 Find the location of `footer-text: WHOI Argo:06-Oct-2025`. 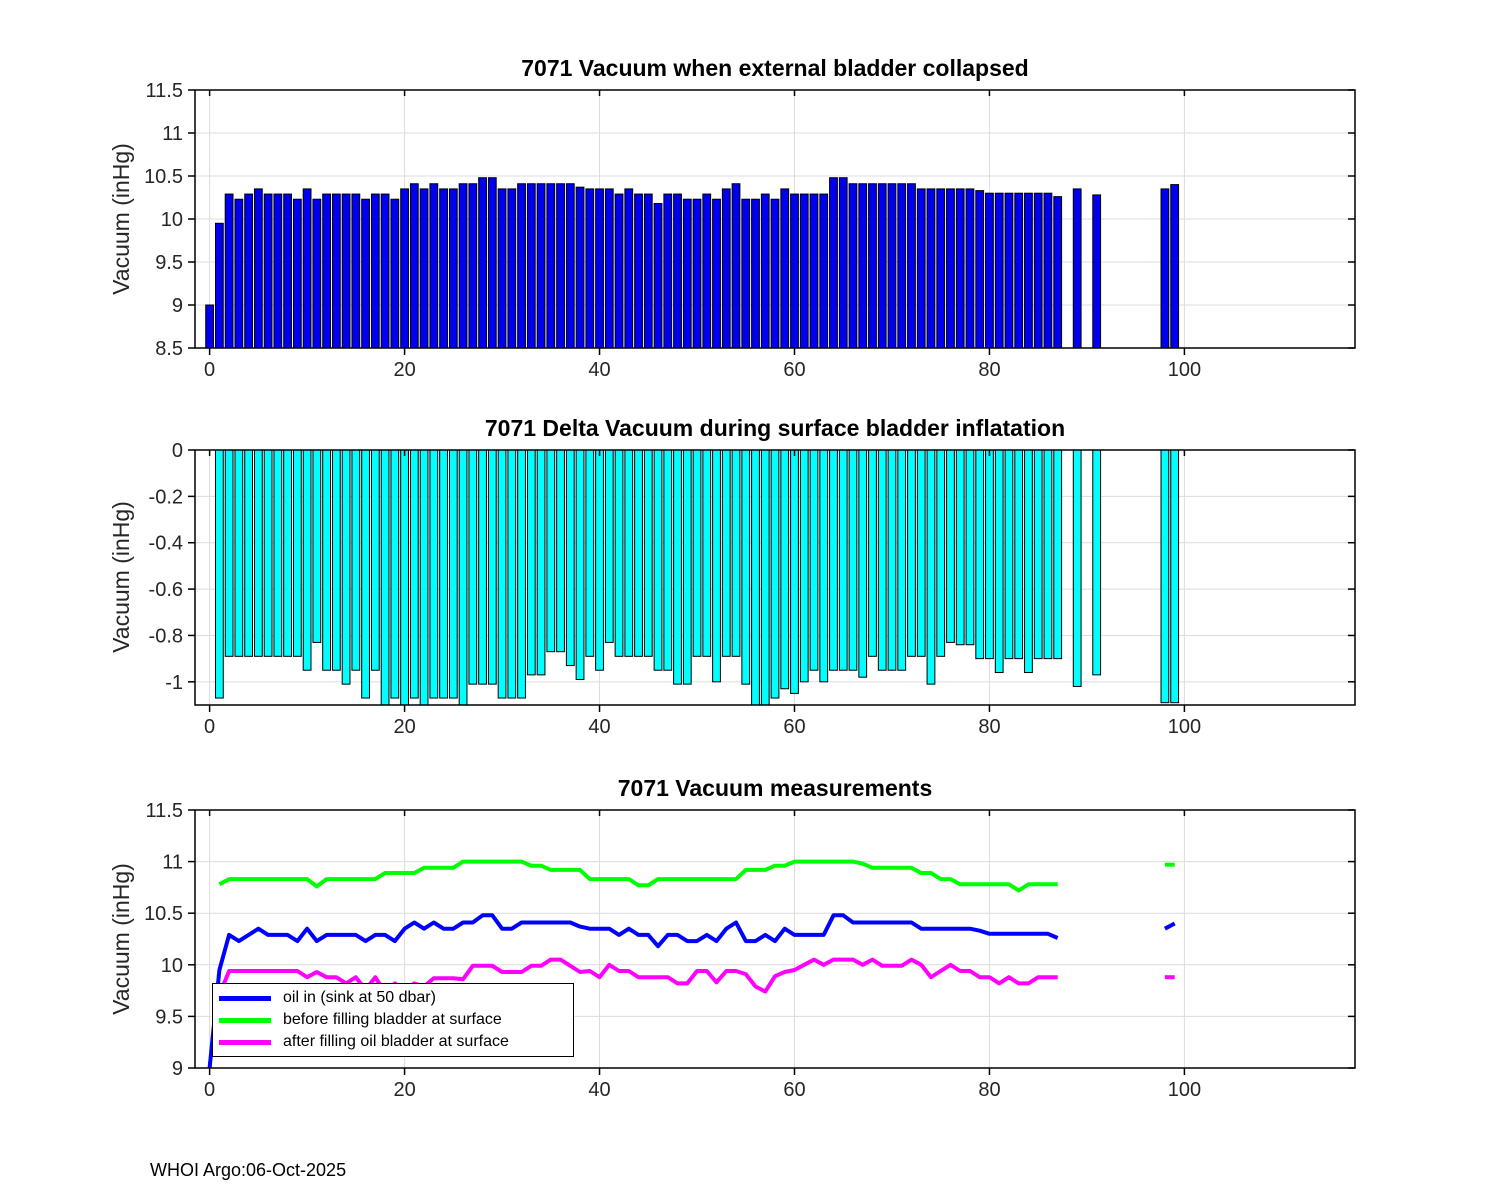

footer-text: WHOI Argo:06-Oct-2025 is located at coordinates (248, 1170).